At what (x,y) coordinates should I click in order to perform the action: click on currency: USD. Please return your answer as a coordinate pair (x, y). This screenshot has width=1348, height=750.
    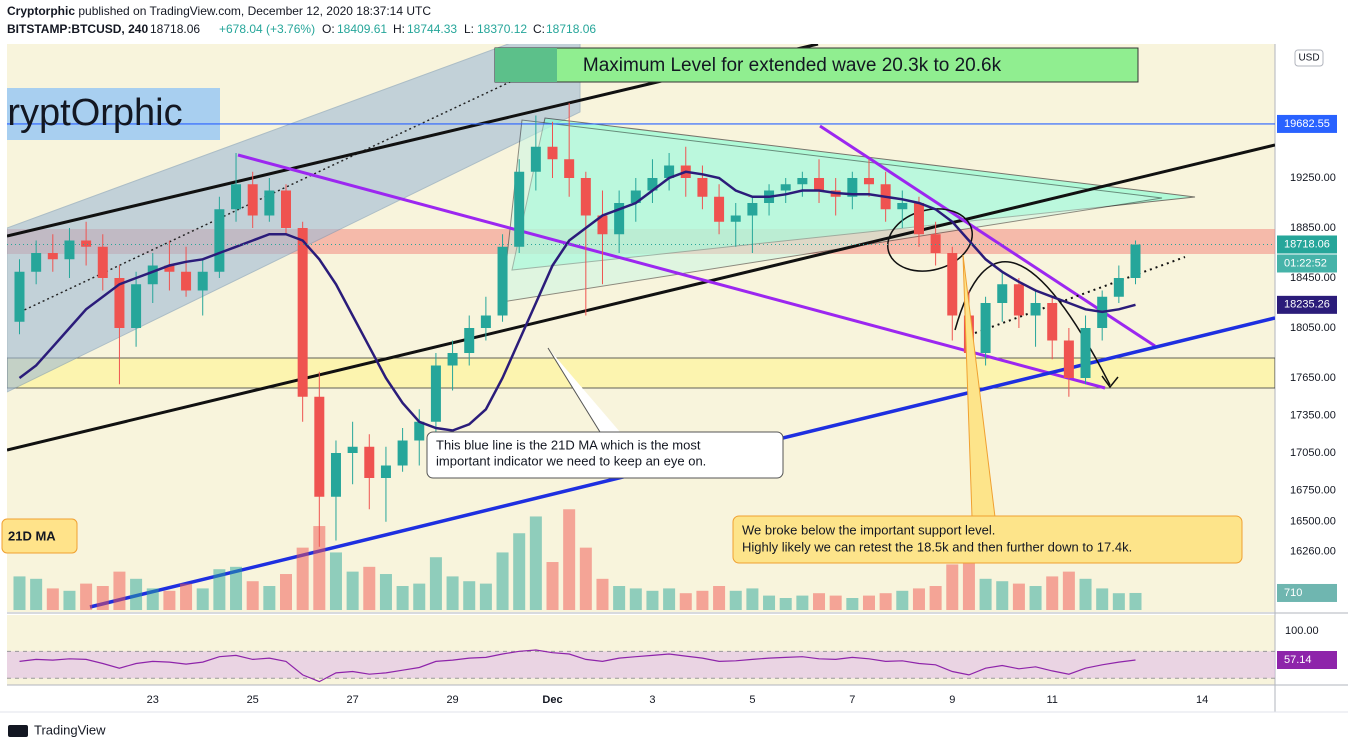
    Looking at the image, I should click on (1308, 58).